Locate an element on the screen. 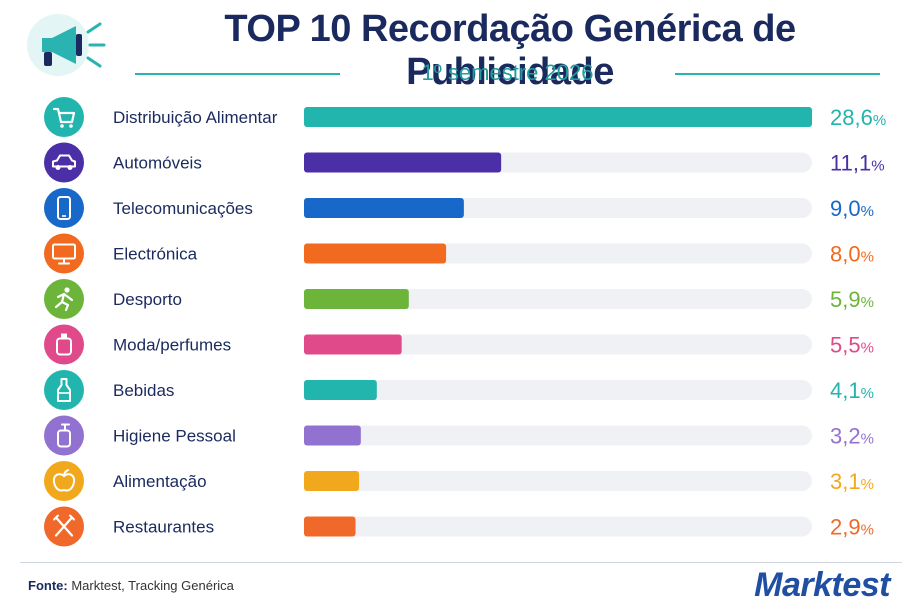 The height and width of the screenshot is (614, 922). value-label: 11,1% is located at coordinates (857, 163).